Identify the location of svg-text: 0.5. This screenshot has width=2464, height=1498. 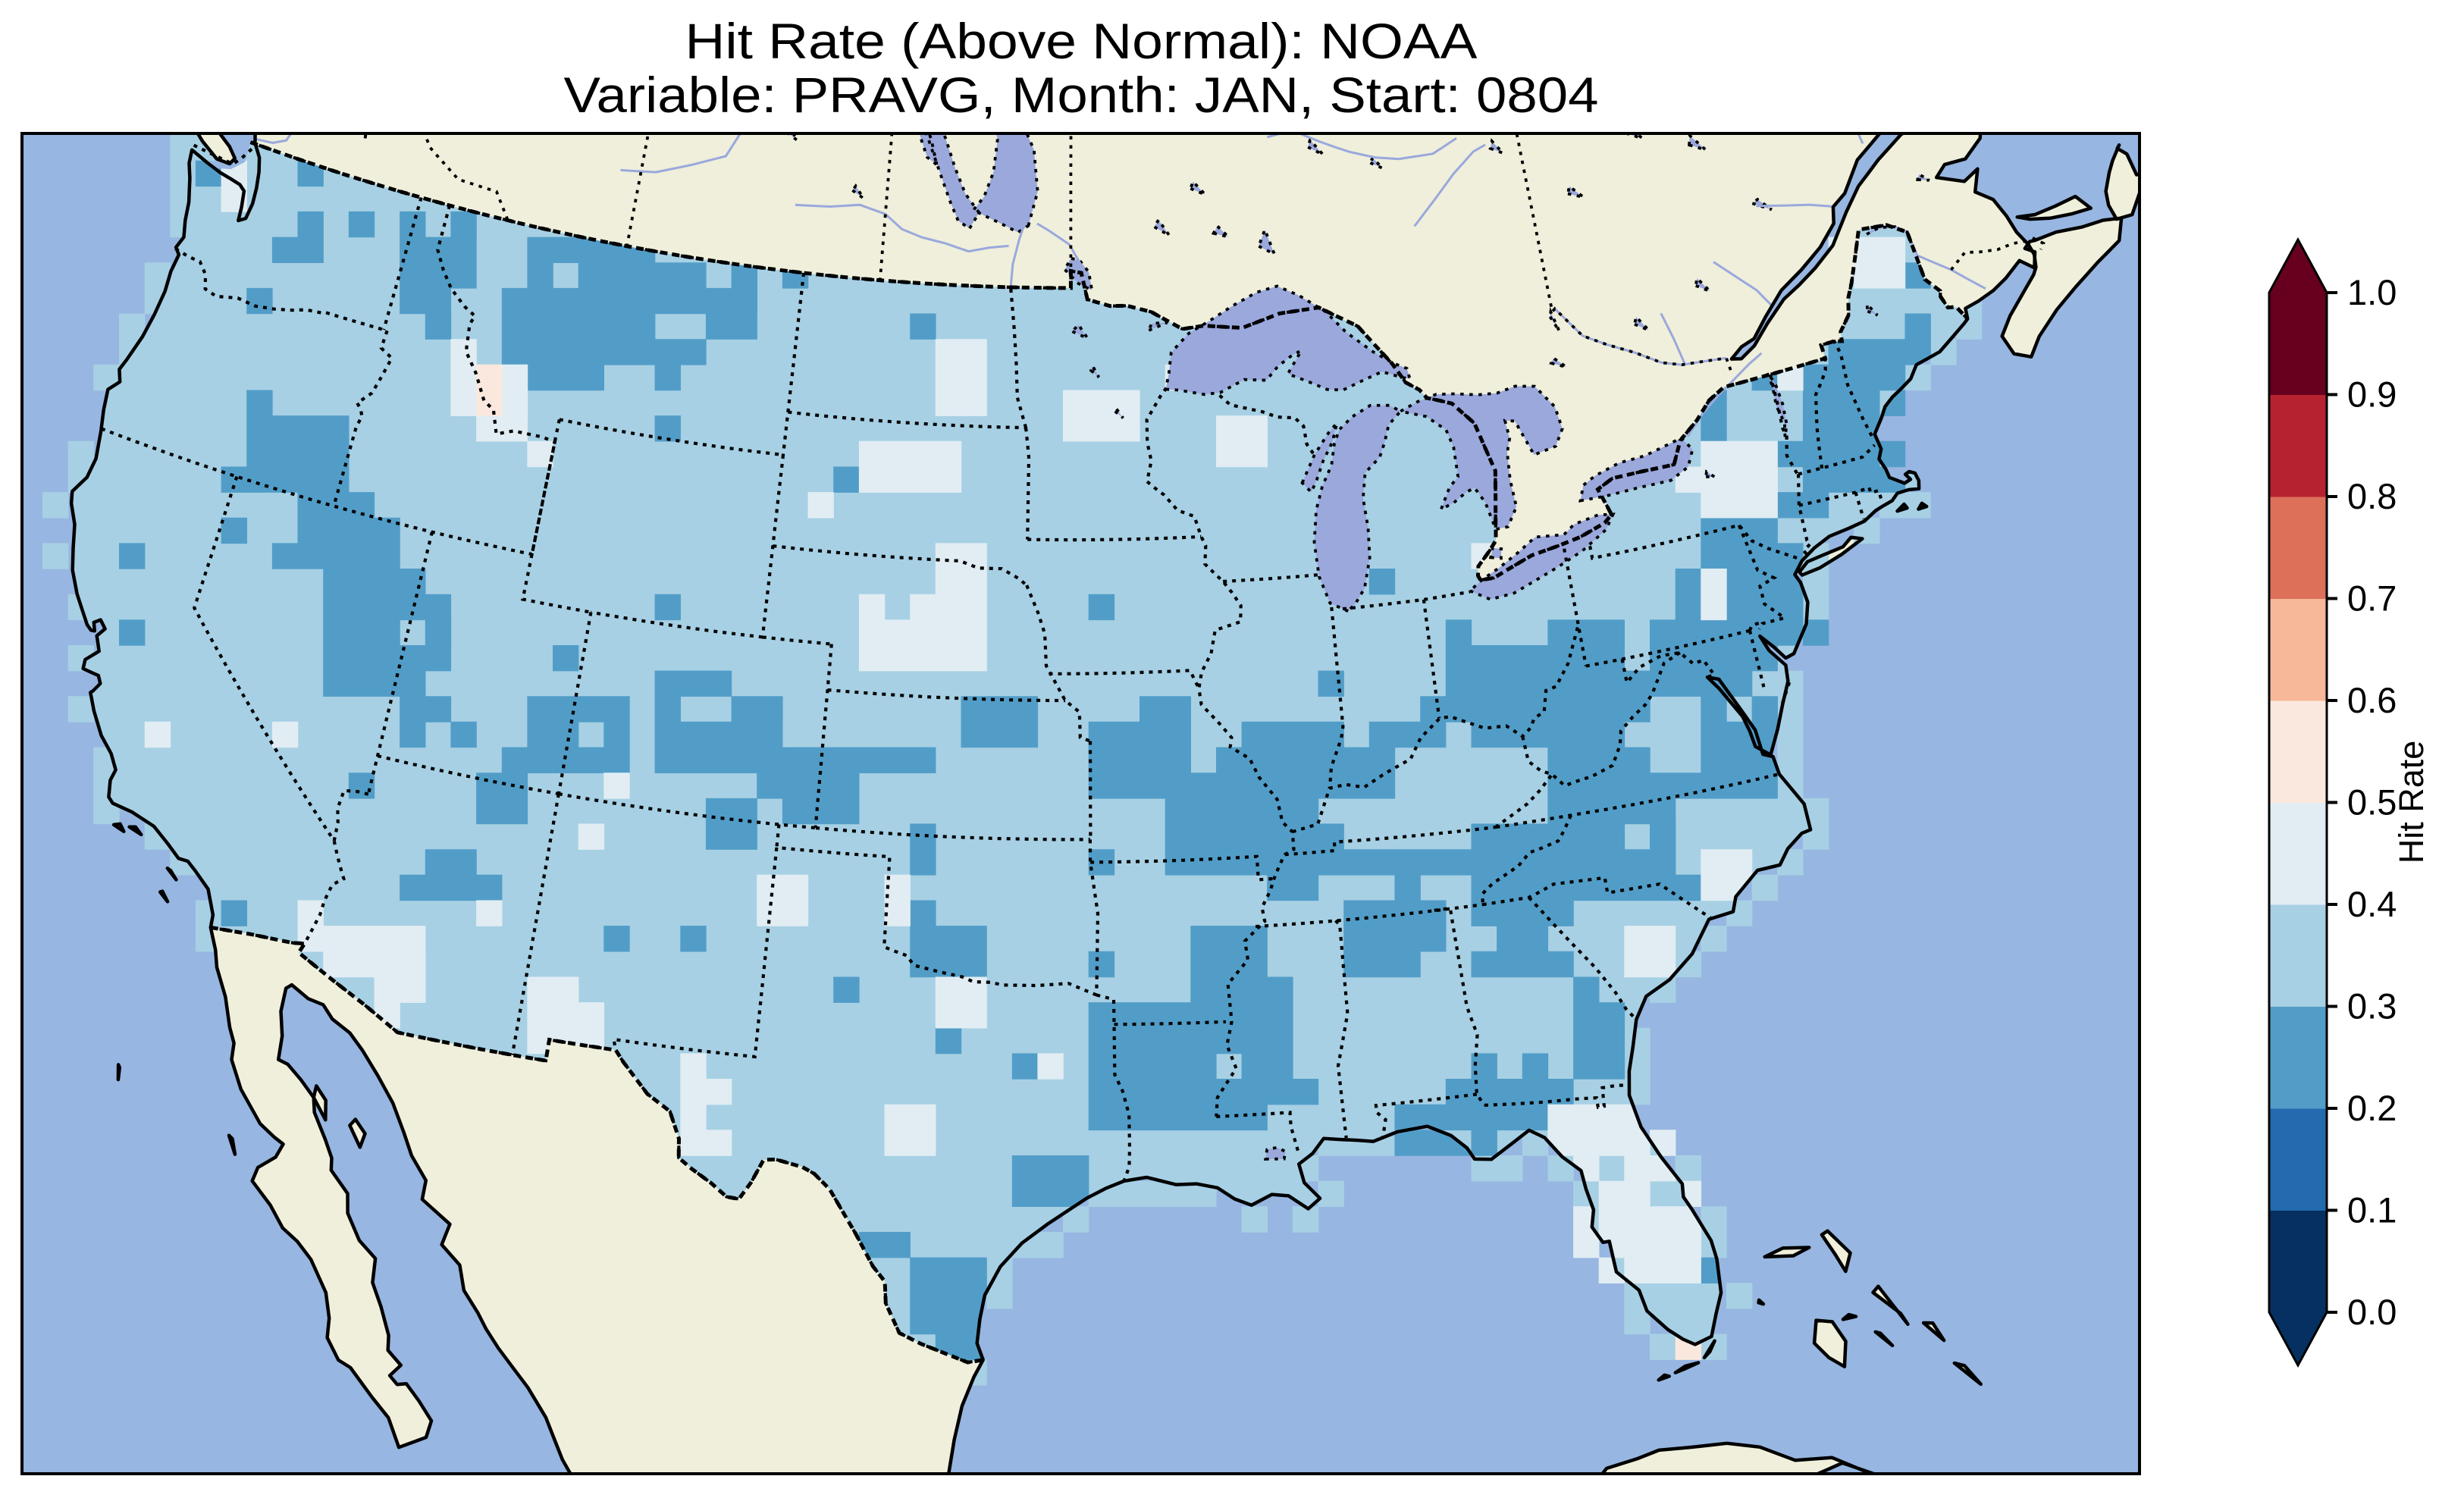
(2372, 802).